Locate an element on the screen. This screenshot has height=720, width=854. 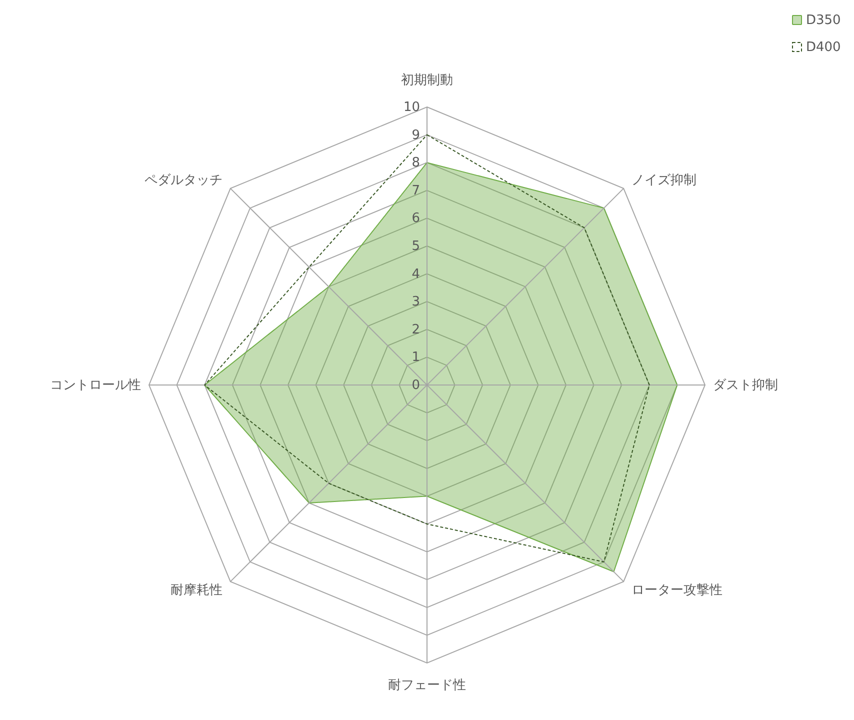
y-tick-label: 3 is located at coordinates (416, 302).